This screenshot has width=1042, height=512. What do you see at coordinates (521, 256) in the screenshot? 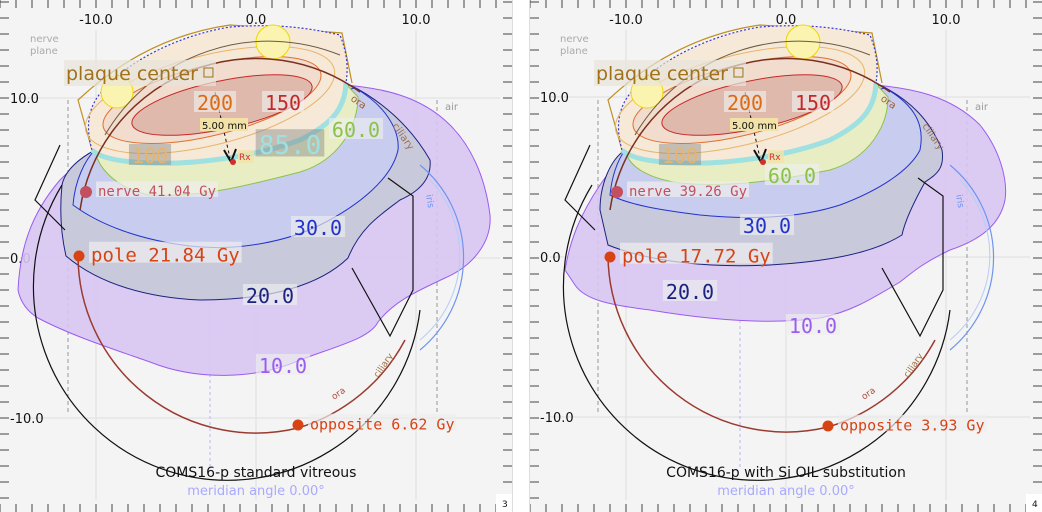
I see `panel-divider` at bounding box center [521, 256].